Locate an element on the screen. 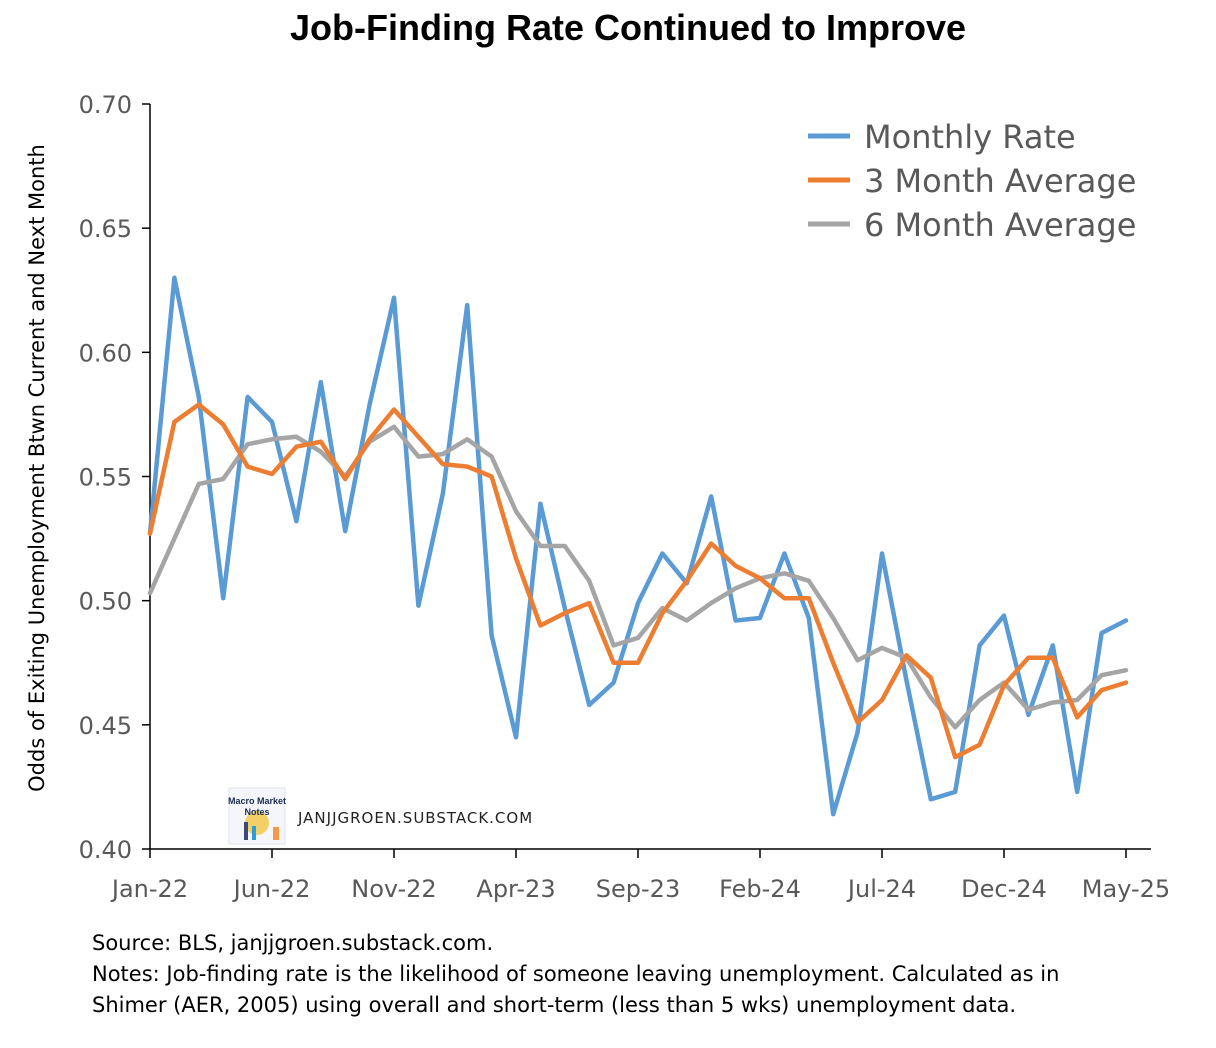 Image resolution: width=1216 pixels, height=1048 pixels. x-tick-label: Feb-24 is located at coordinates (760, 889).